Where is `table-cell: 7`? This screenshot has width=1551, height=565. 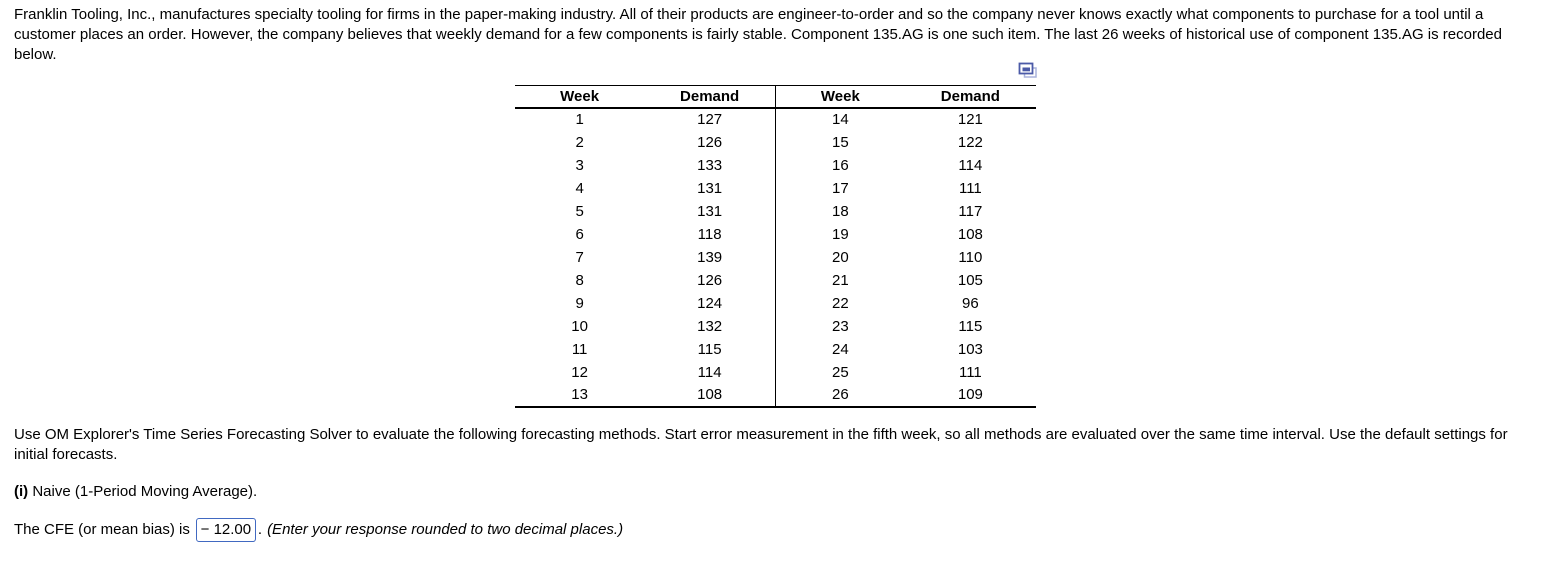 table-cell: 7 is located at coordinates (579, 257).